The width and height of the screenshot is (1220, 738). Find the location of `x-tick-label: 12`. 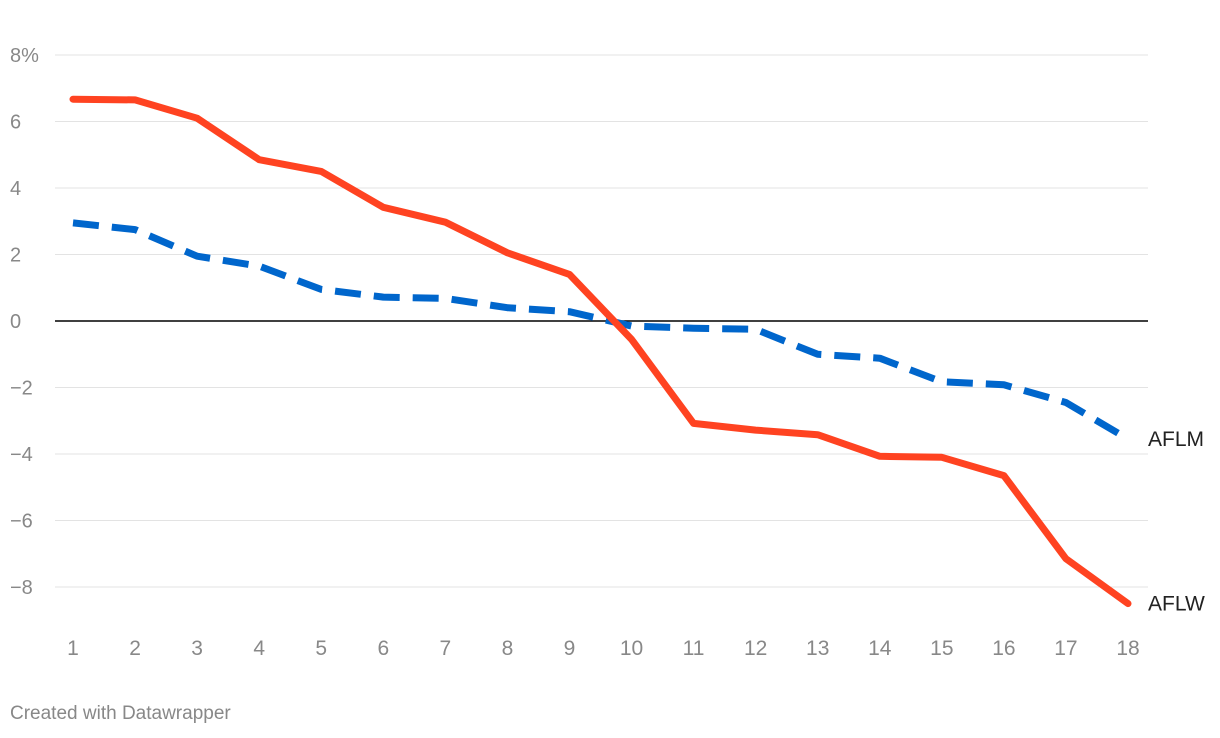

x-tick-label: 12 is located at coordinates (755, 648).